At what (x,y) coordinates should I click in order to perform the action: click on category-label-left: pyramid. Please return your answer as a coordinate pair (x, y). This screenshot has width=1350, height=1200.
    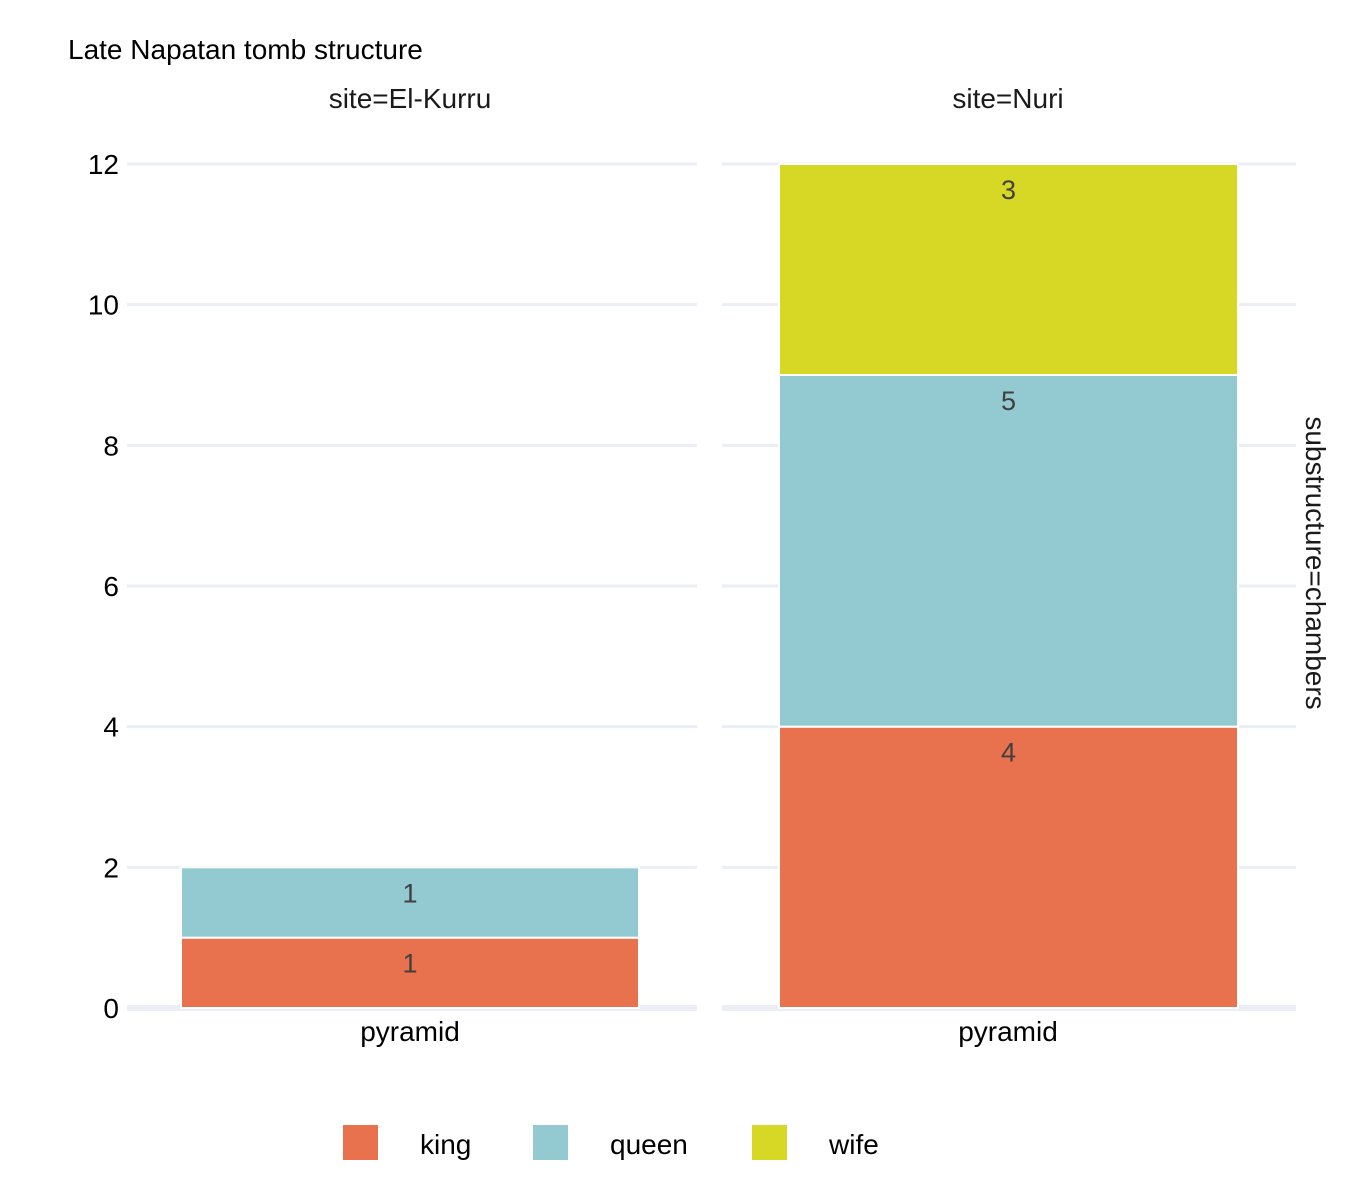
    Looking at the image, I should click on (410, 1031).